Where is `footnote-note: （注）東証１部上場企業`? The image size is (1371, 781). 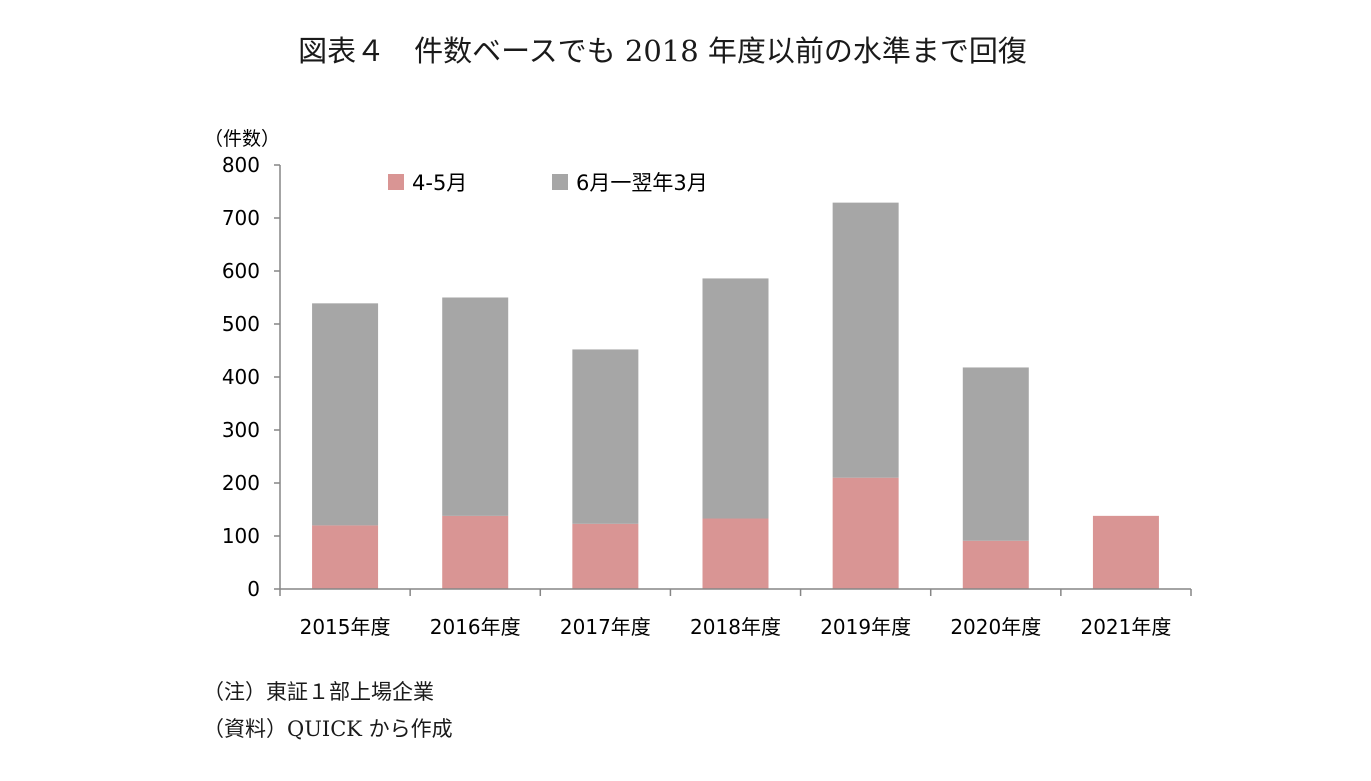
footnote-note: （注）東証１部上場企業 is located at coordinates (318, 692).